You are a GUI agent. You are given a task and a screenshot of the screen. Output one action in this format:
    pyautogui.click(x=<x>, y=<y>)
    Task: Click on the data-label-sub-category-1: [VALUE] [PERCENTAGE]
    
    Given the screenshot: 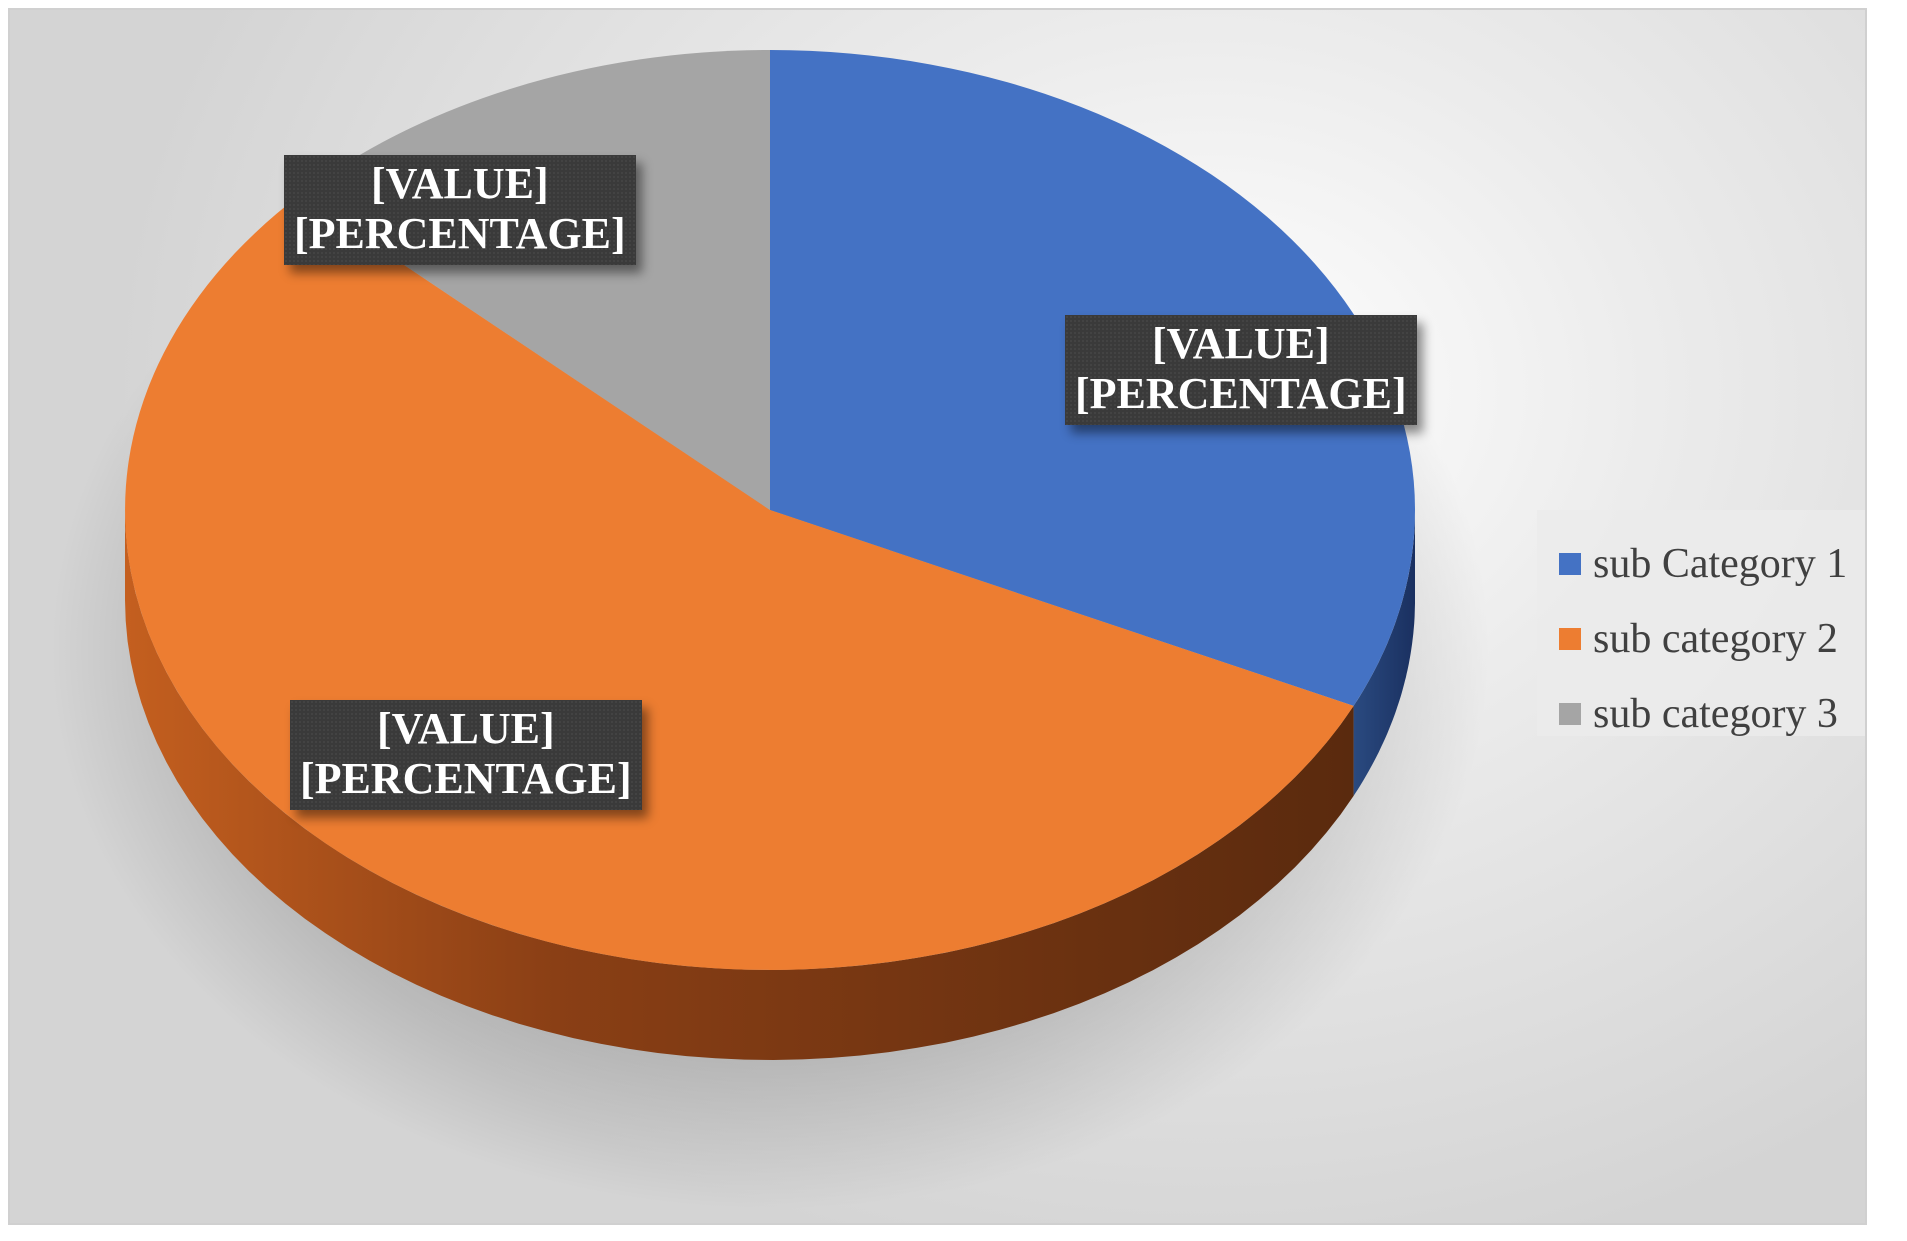 What is the action you would take?
    pyautogui.click(x=1241, y=370)
    